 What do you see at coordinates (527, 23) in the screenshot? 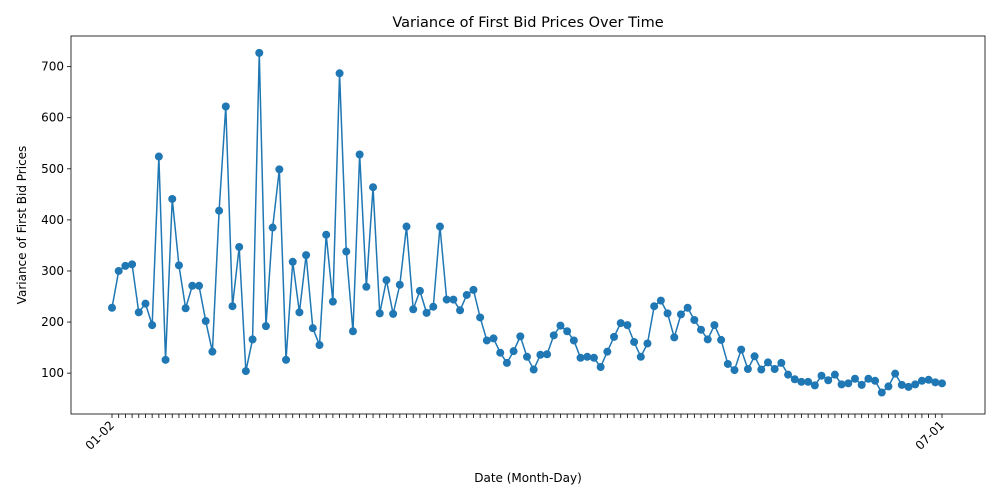
I see `chart-title: Variance of First Bid Prices Over Time` at bounding box center [527, 23].